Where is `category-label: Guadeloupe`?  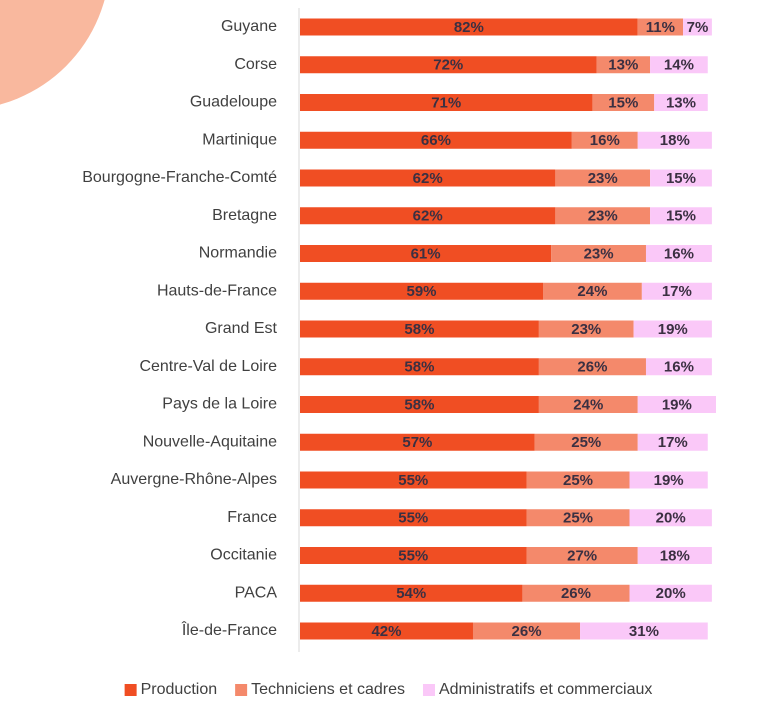
category-label: Guadeloupe is located at coordinates (233, 102).